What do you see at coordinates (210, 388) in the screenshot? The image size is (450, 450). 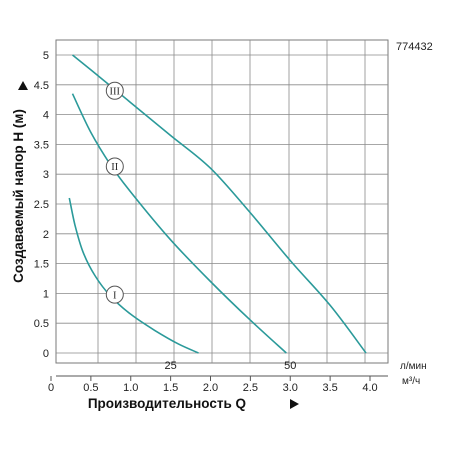 I see `m3h-tick-label: 2.0` at bounding box center [210, 388].